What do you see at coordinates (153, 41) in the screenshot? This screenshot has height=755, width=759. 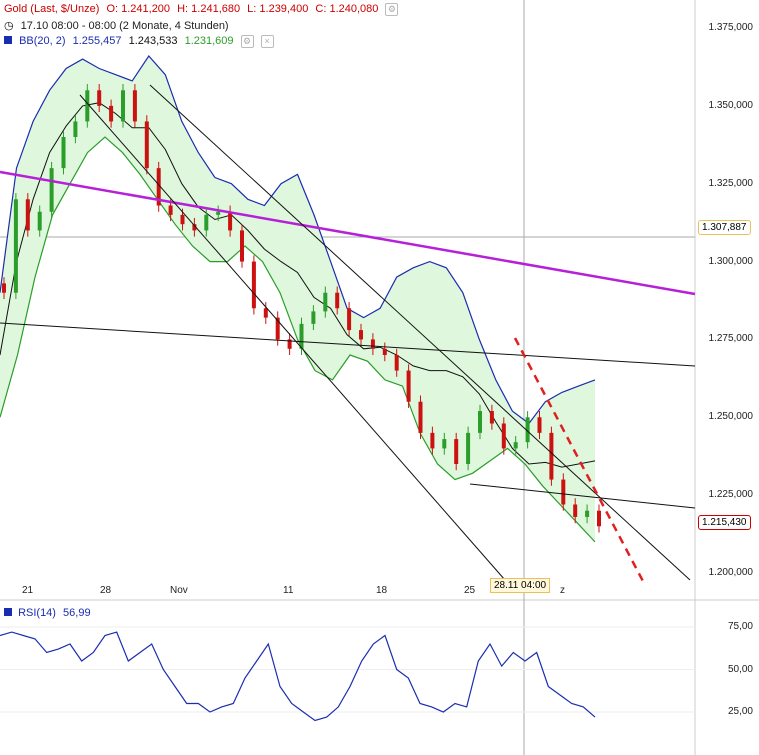 I see `bb-mid-value: 1.243,533` at bounding box center [153, 41].